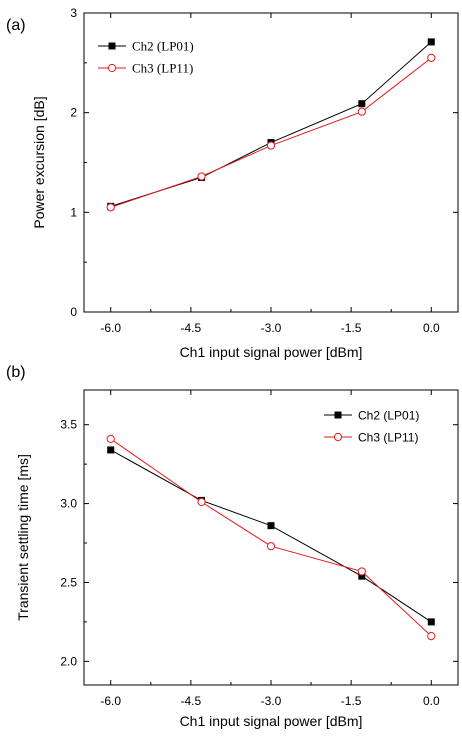  Describe the element at coordinates (16, 25) in the screenshot. I see `panel-label: (a)` at that location.